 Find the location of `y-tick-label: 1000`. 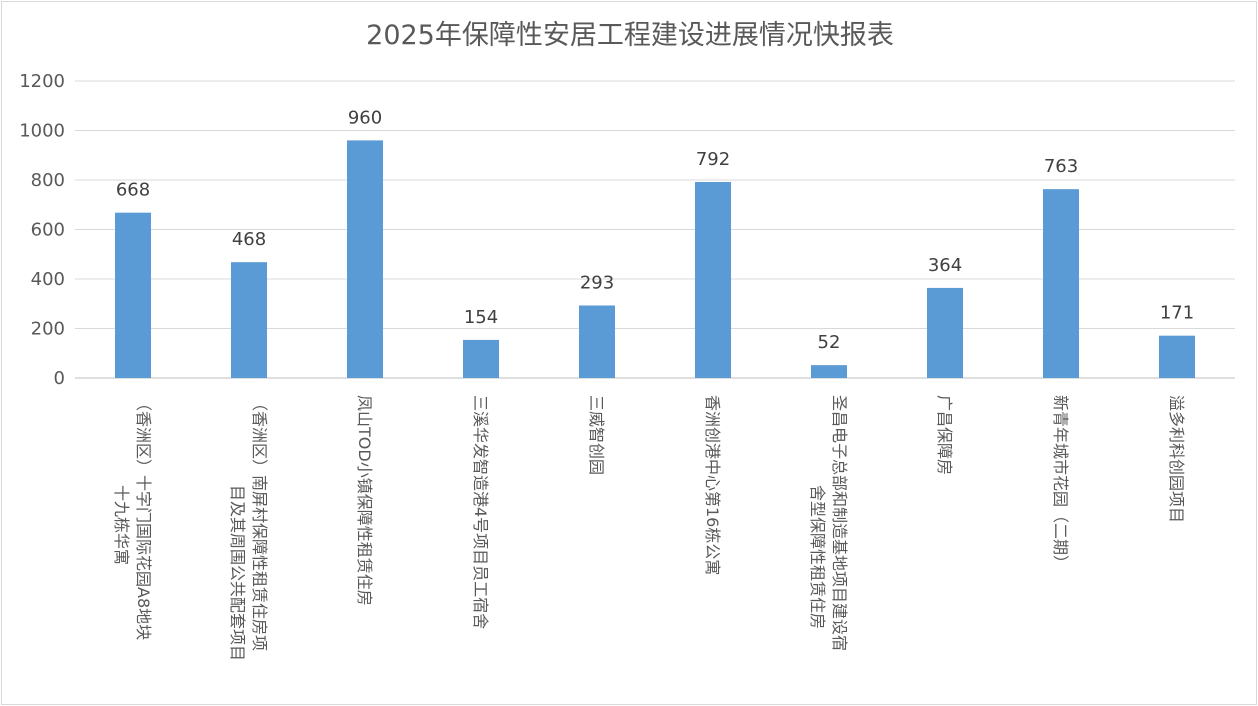

y-tick-label: 1000 is located at coordinates (42, 131).